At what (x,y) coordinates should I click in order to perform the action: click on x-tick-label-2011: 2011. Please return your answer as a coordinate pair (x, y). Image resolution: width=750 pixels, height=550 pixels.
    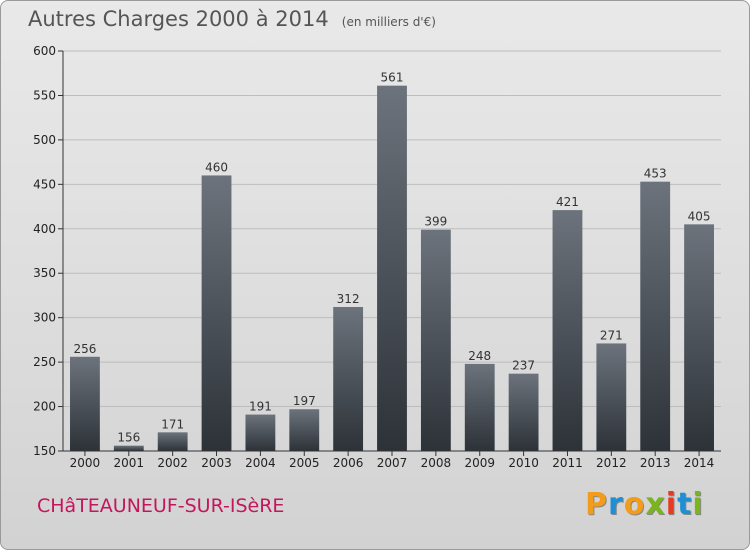
    Looking at the image, I should click on (567, 463).